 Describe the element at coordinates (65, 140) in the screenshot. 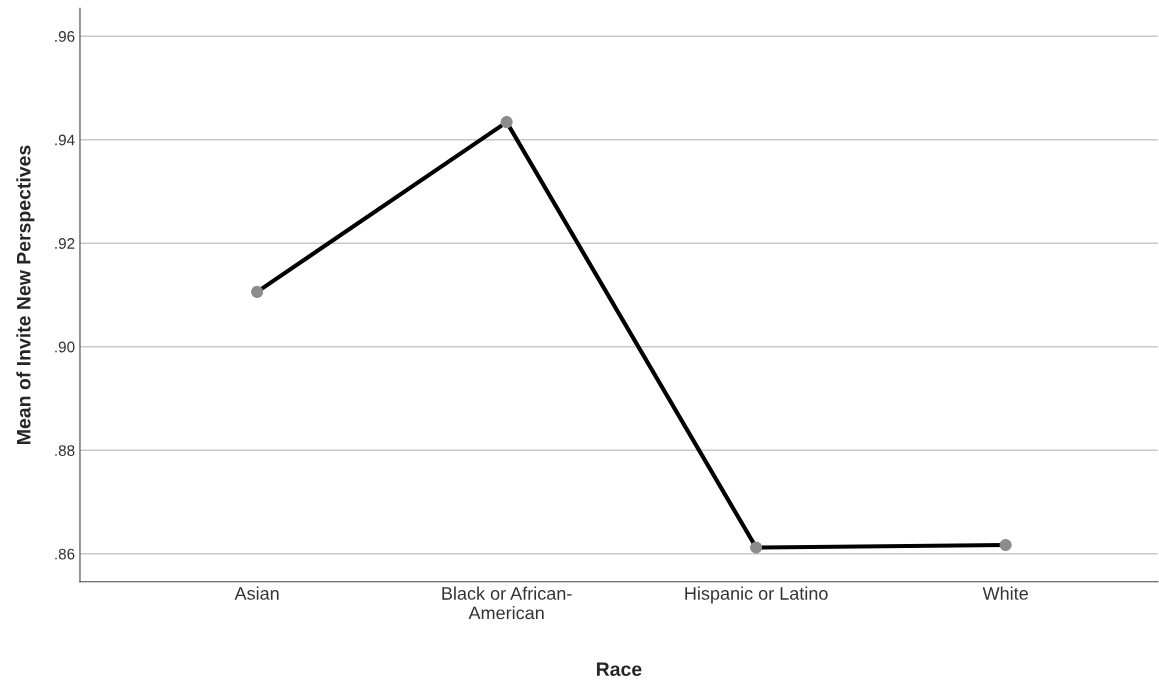

I see `y-tick-label: .94` at that location.